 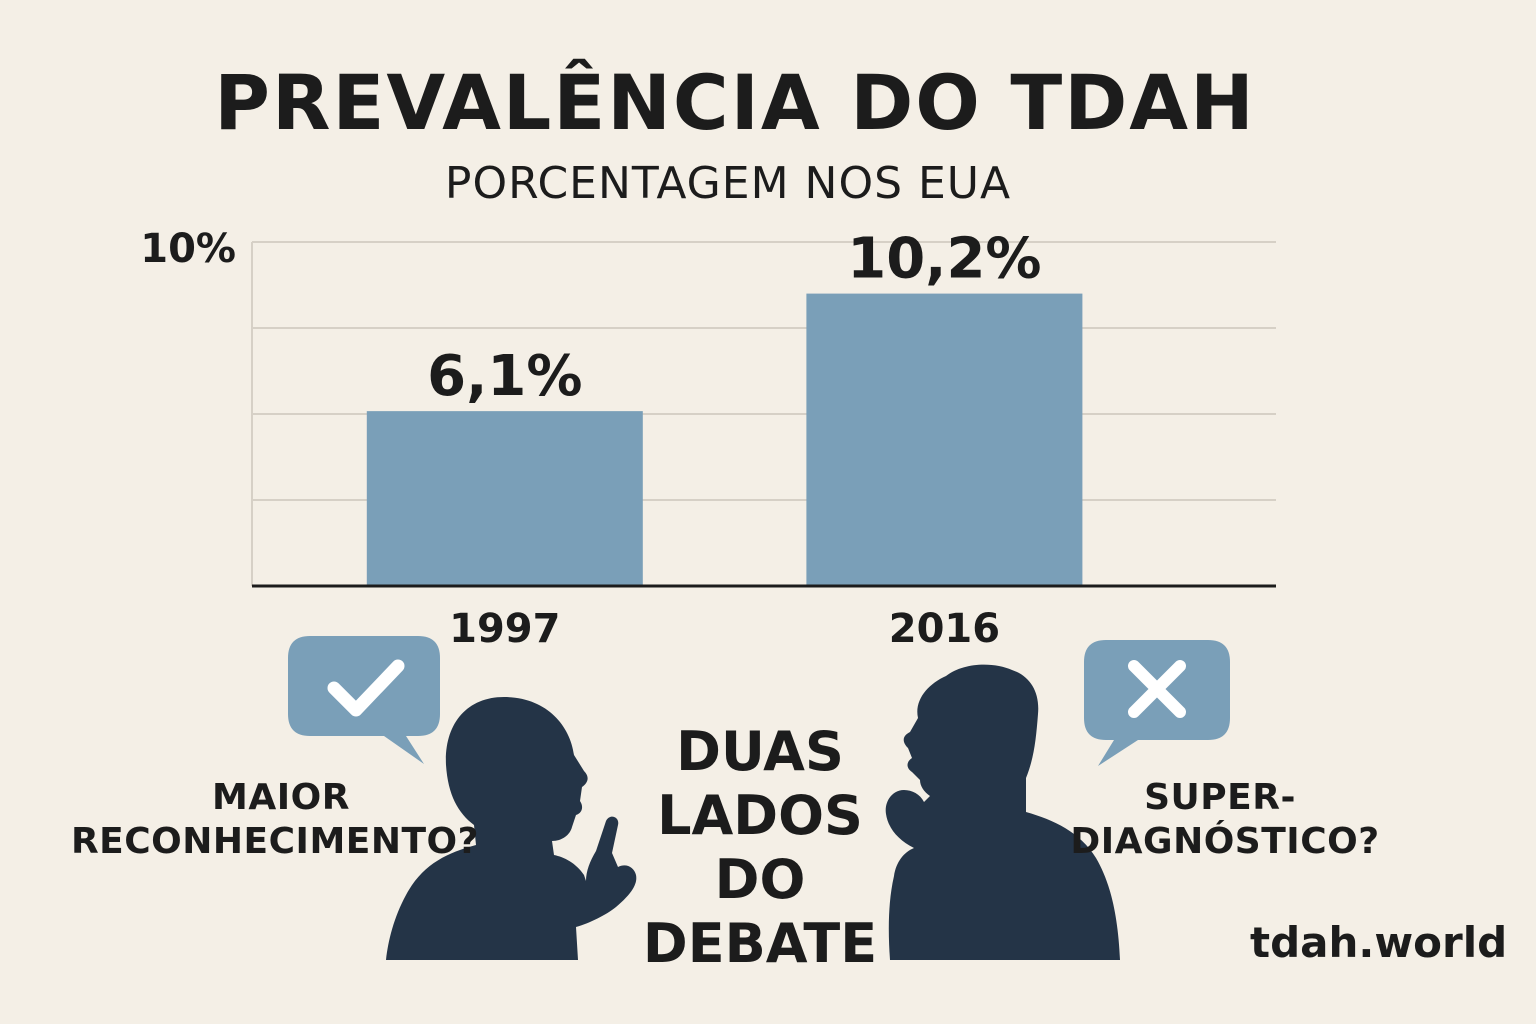 What do you see at coordinates (281, 797) in the screenshot?
I see `left-label-line1: MAIOR` at bounding box center [281, 797].